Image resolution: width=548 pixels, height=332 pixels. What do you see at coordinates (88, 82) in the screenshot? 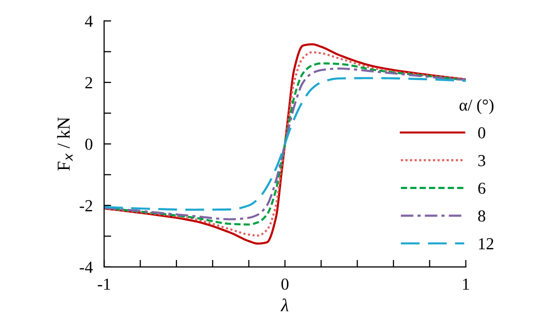
I see `y-tick-label: 2` at bounding box center [88, 82].